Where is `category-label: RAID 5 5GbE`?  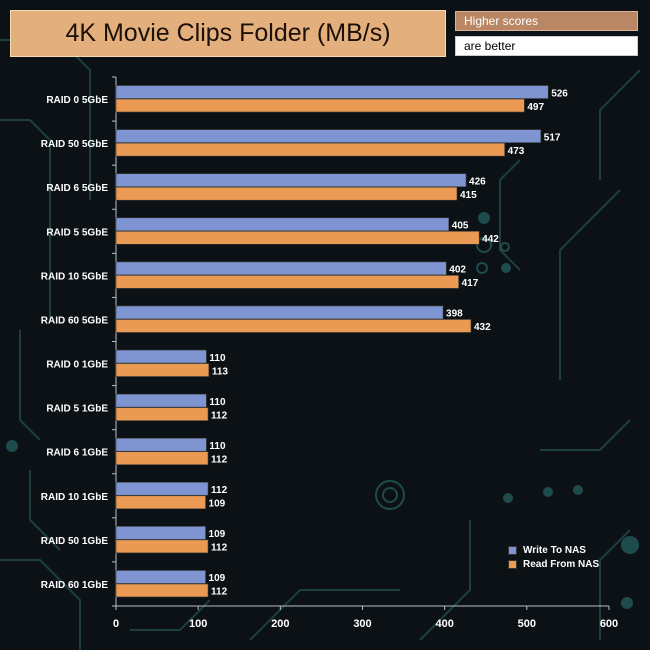
category-label: RAID 5 5GbE is located at coordinates (77, 232).